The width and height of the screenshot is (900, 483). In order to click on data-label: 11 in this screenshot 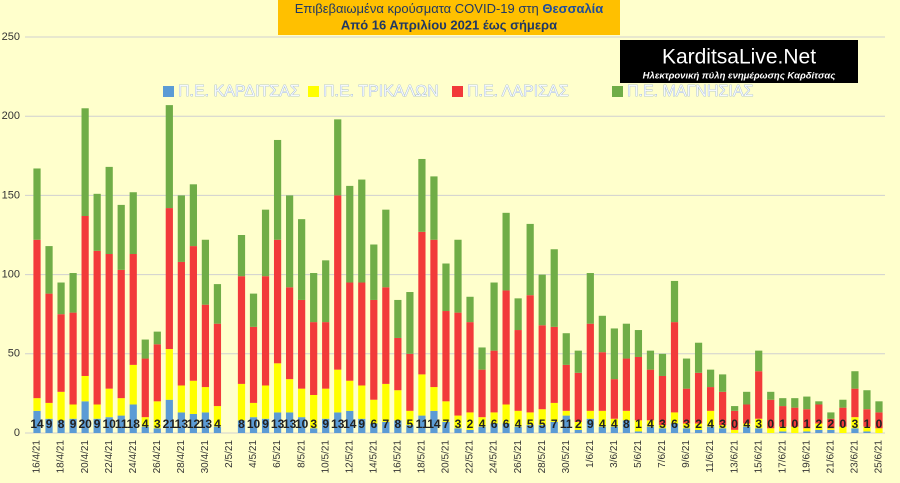, I will do `click(422, 424)`.